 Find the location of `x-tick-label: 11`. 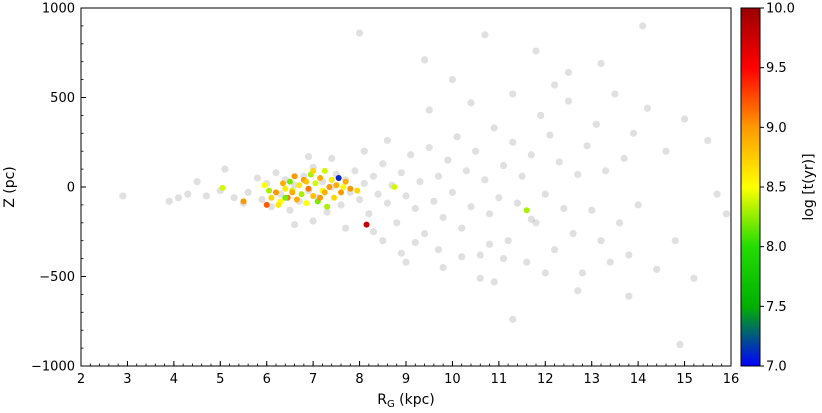

x-tick-label: 11 is located at coordinates (499, 379).